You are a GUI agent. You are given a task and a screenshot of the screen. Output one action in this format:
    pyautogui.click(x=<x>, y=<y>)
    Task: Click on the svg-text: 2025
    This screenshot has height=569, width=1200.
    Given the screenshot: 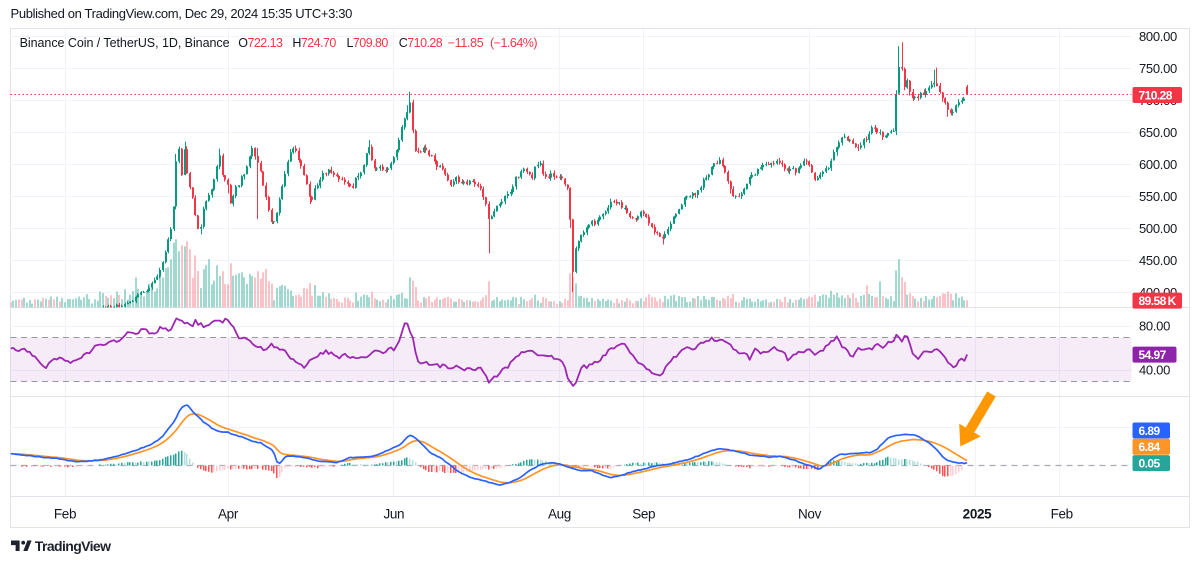 What is the action you would take?
    pyautogui.click(x=977, y=514)
    